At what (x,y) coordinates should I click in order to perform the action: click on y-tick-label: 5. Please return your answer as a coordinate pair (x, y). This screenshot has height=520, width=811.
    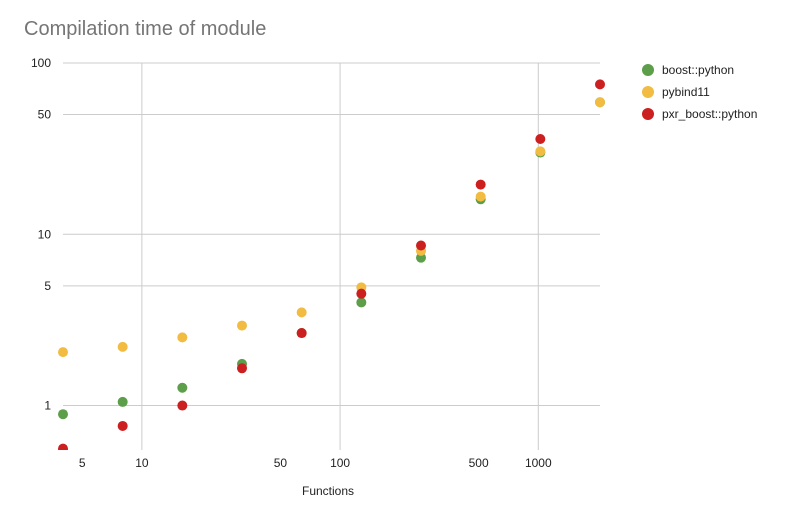
    Looking at the image, I should click on (47, 286).